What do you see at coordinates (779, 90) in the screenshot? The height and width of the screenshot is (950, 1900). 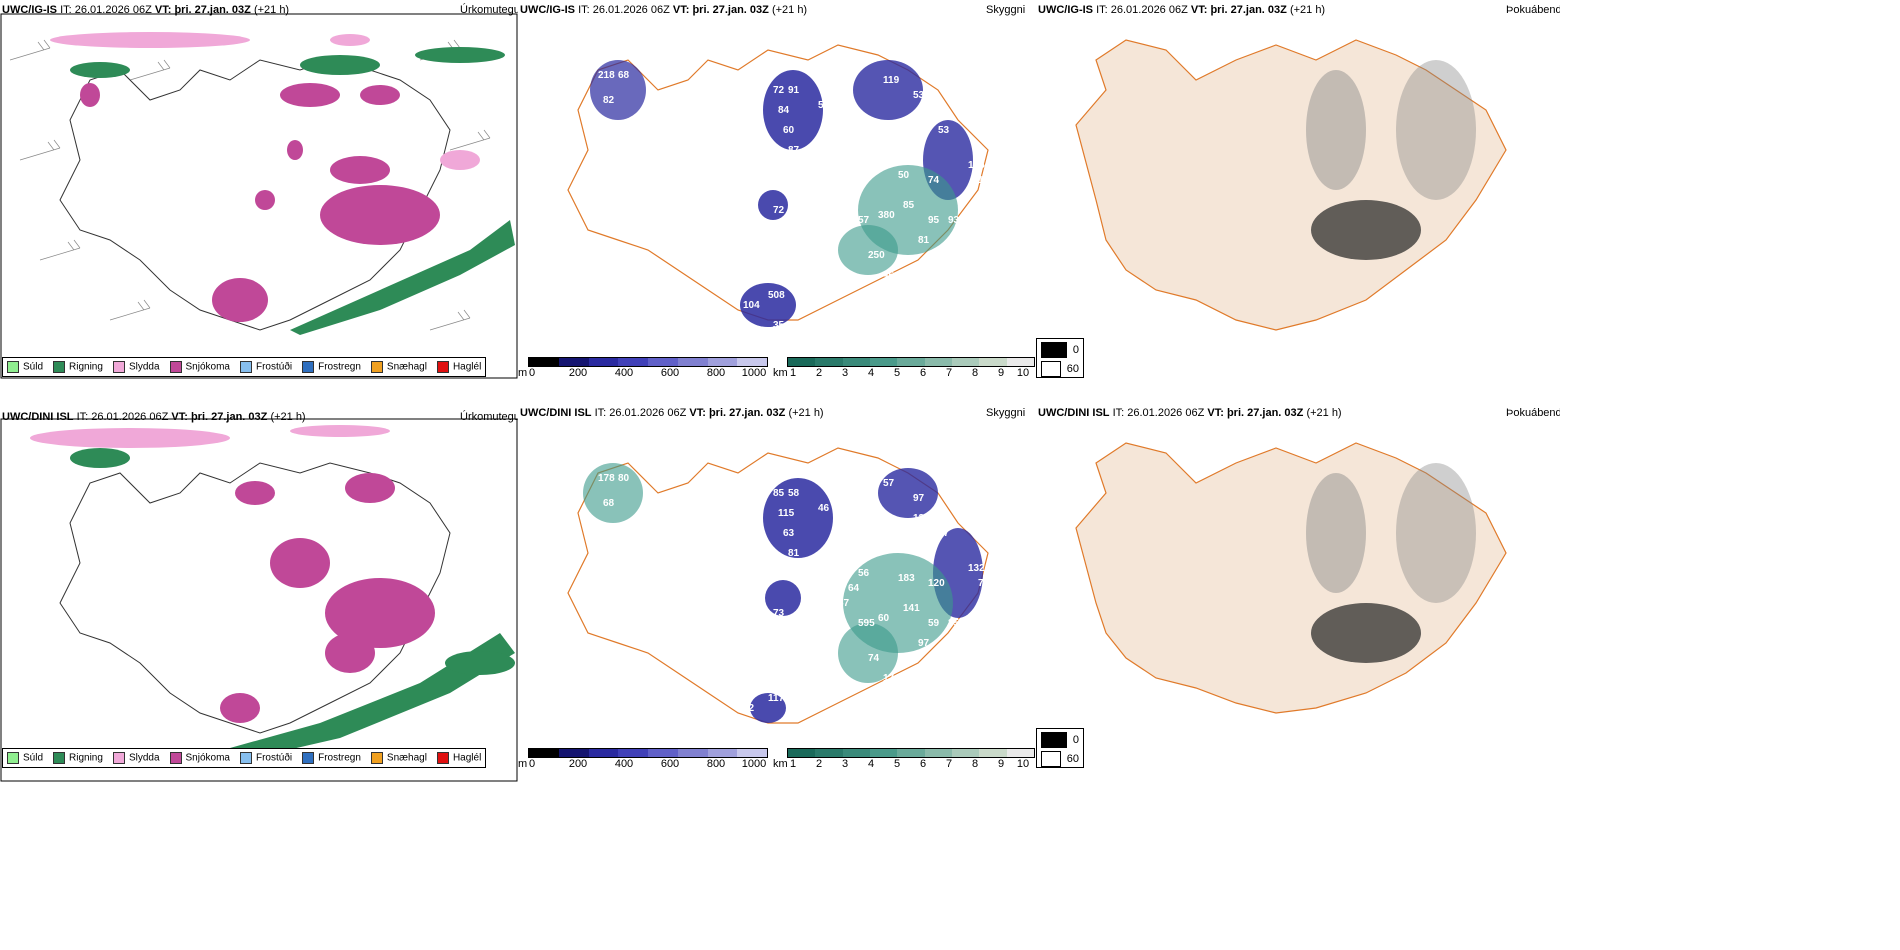 I see `cloud-top-label: 72` at bounding box center [779, 90].